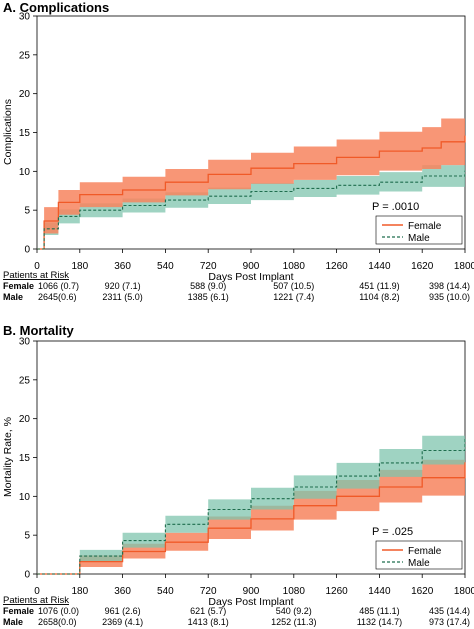 Image resolution: width=474 pixels, height=629 pixels. Describe the element at coordinates (8, 457) in the screenshot. I see `y-axis-label: Mortality Rate, %` at that location.